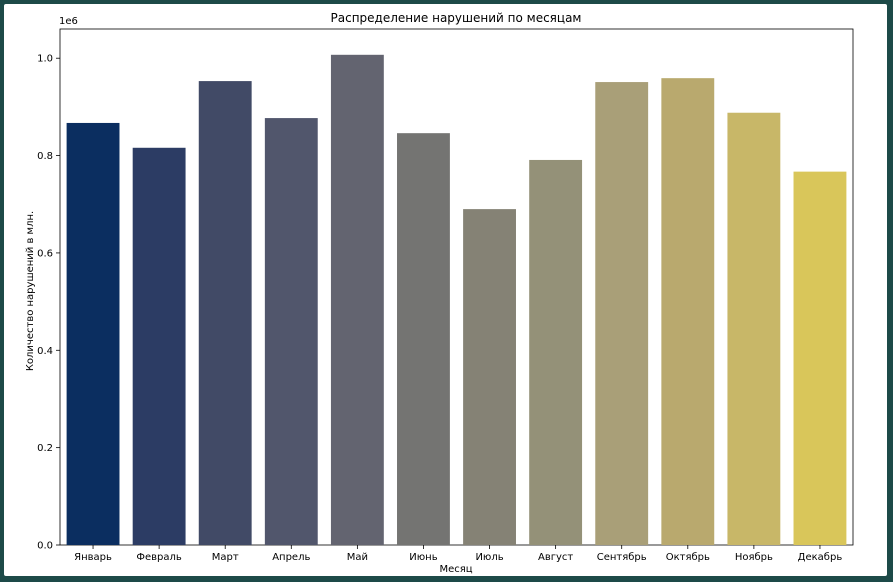 The width and height of the screenshot is (893, 582). What do you see at coordinates (159, 557) in the screenshot?
I see `x-tick-label: Февраль` at bounding box center [159, 557].